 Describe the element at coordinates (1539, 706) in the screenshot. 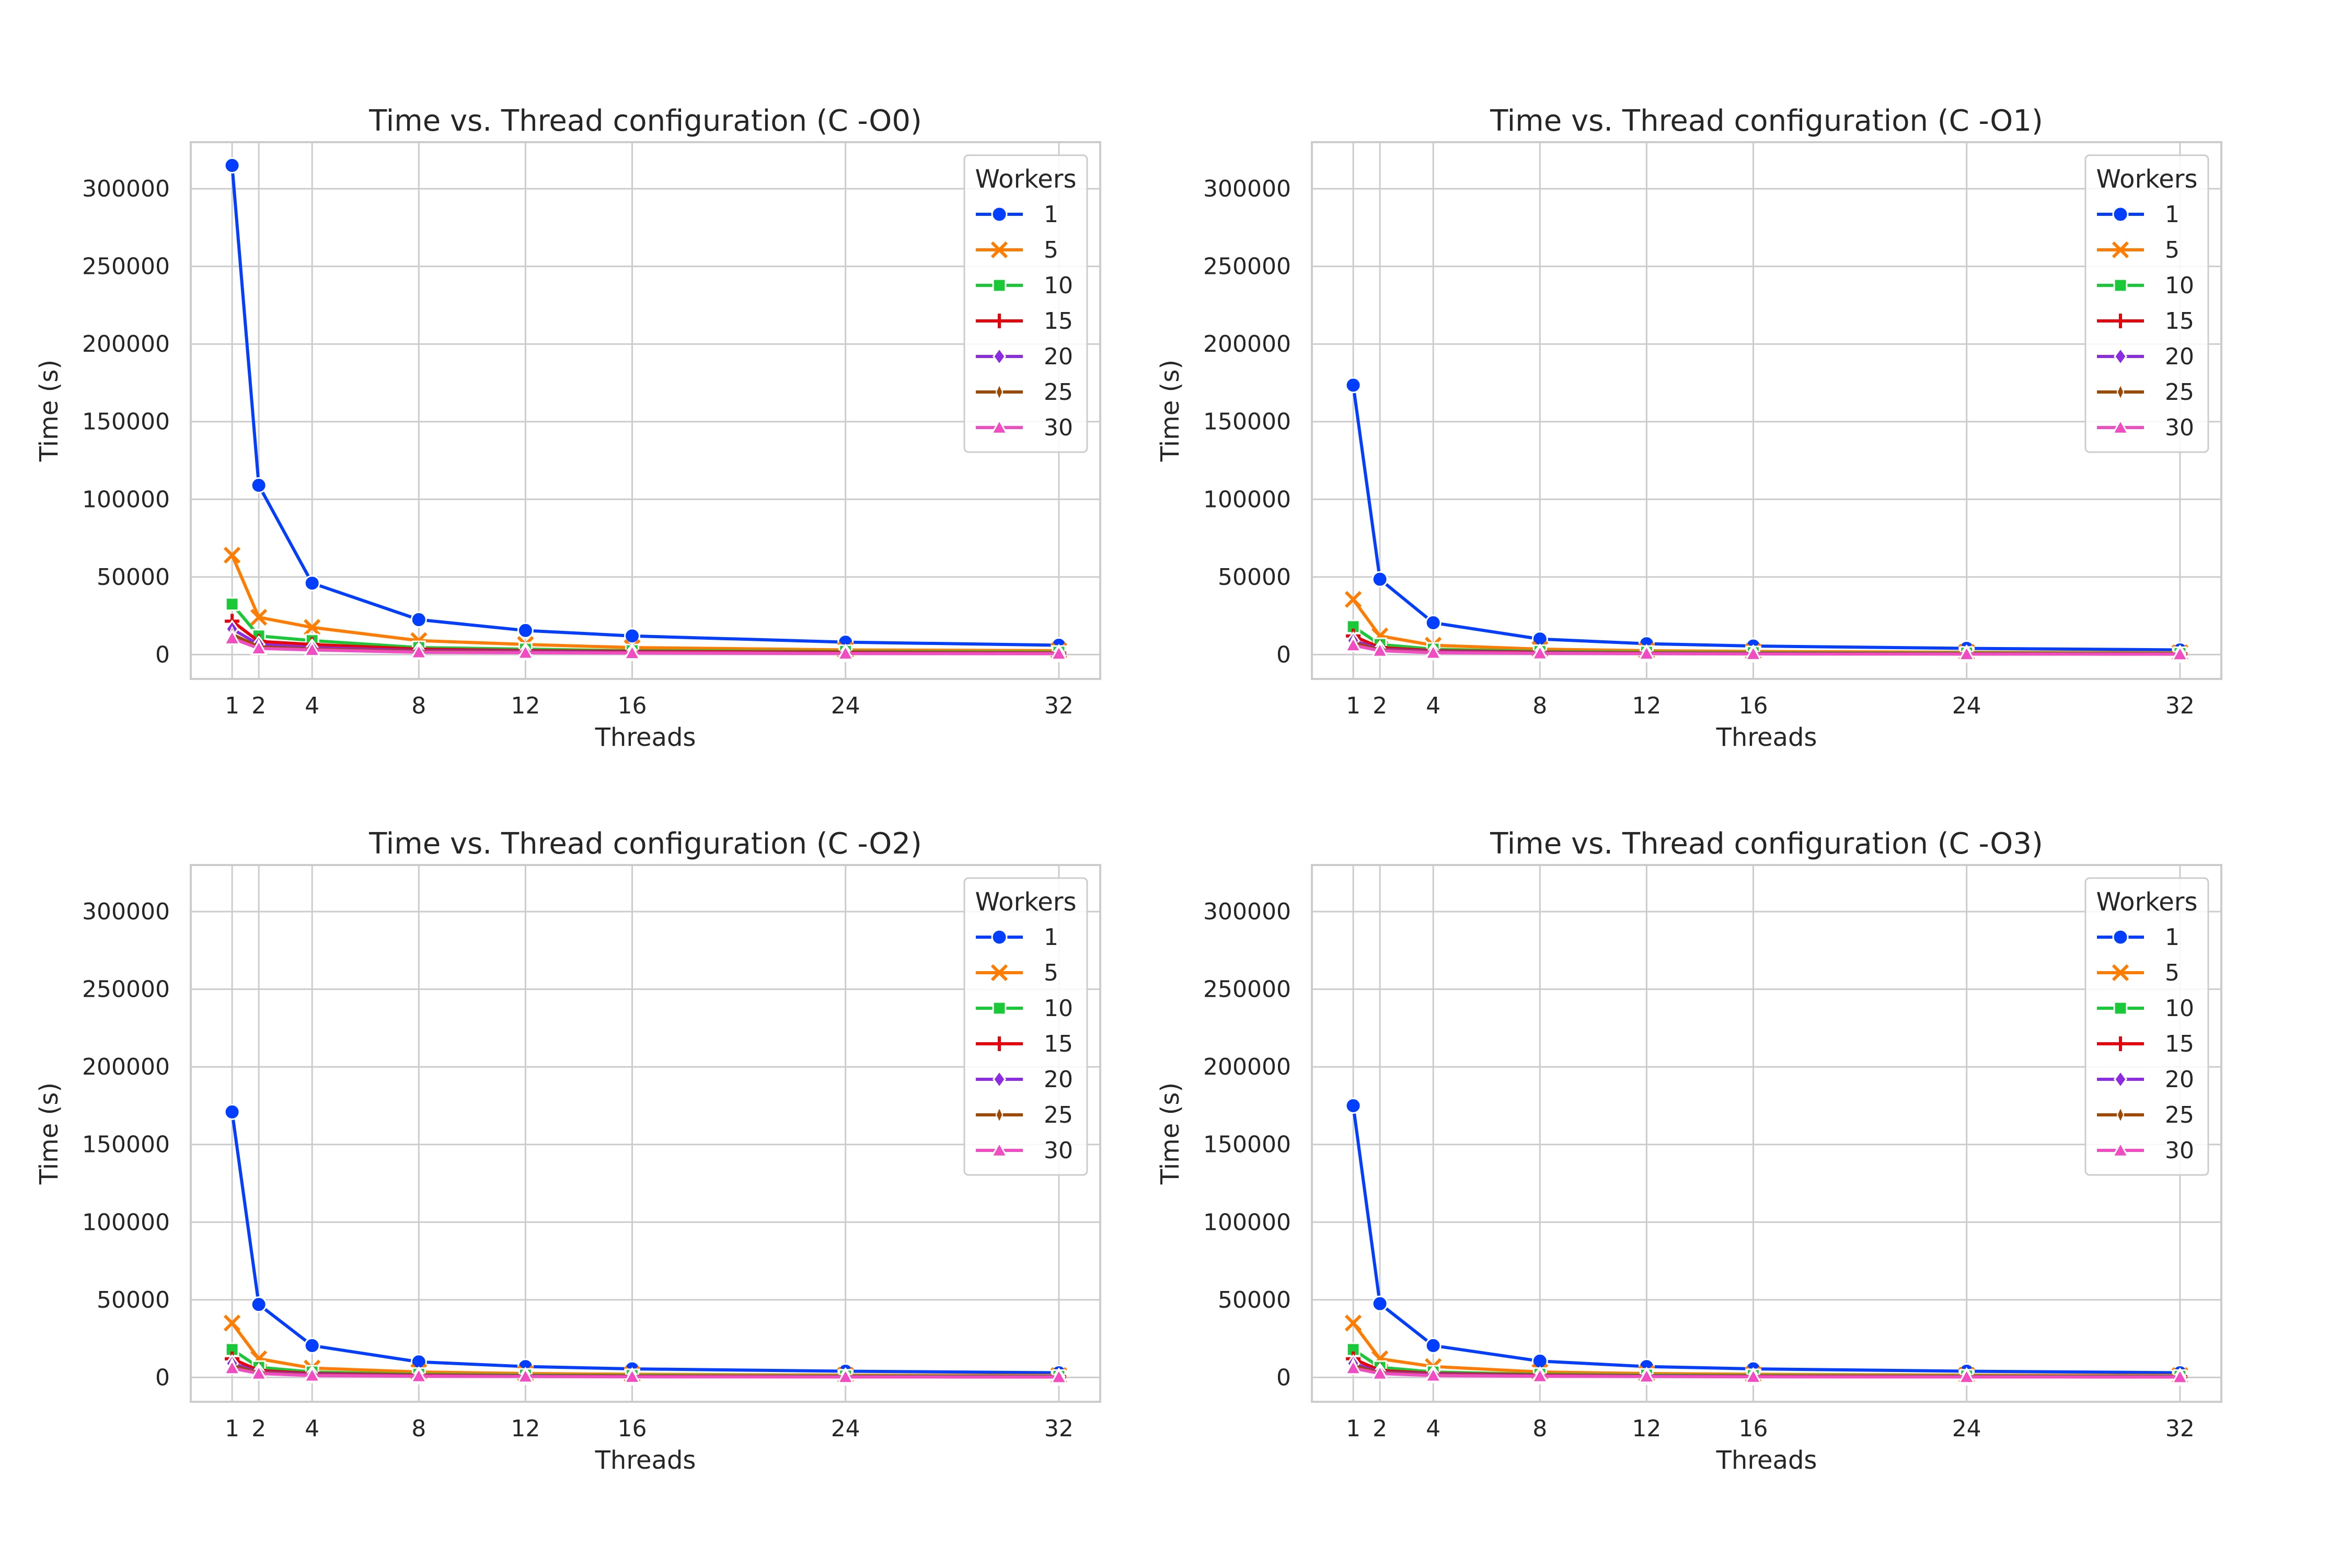

I see `x-tick-label: 8` at that location.